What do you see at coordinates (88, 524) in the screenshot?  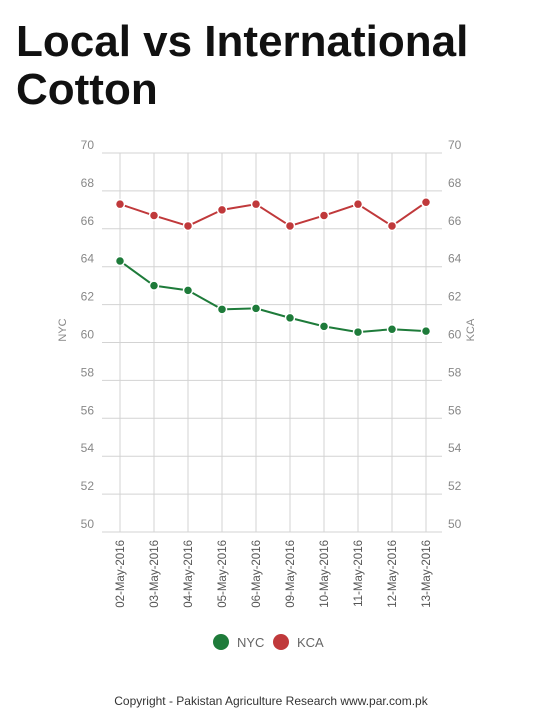 I see `y-left-tick-label: 50` at bounding box center [88, 524].